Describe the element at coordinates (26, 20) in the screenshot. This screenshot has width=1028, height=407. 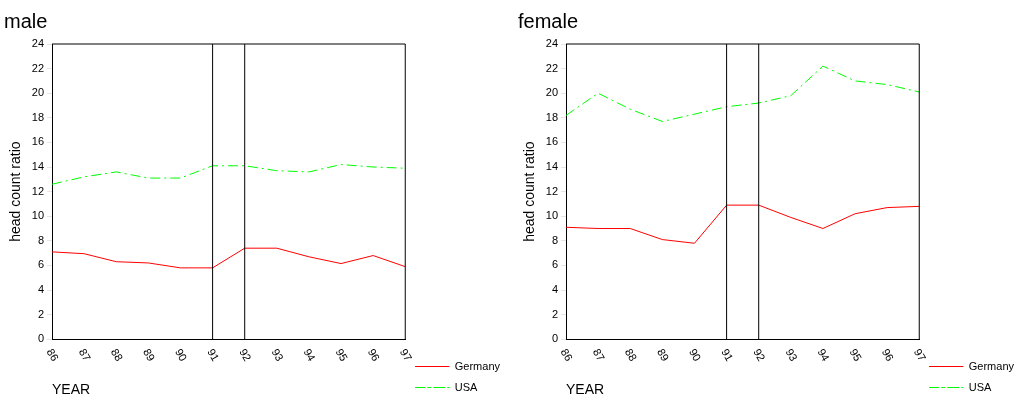
I see `chart-title: male` at that location.